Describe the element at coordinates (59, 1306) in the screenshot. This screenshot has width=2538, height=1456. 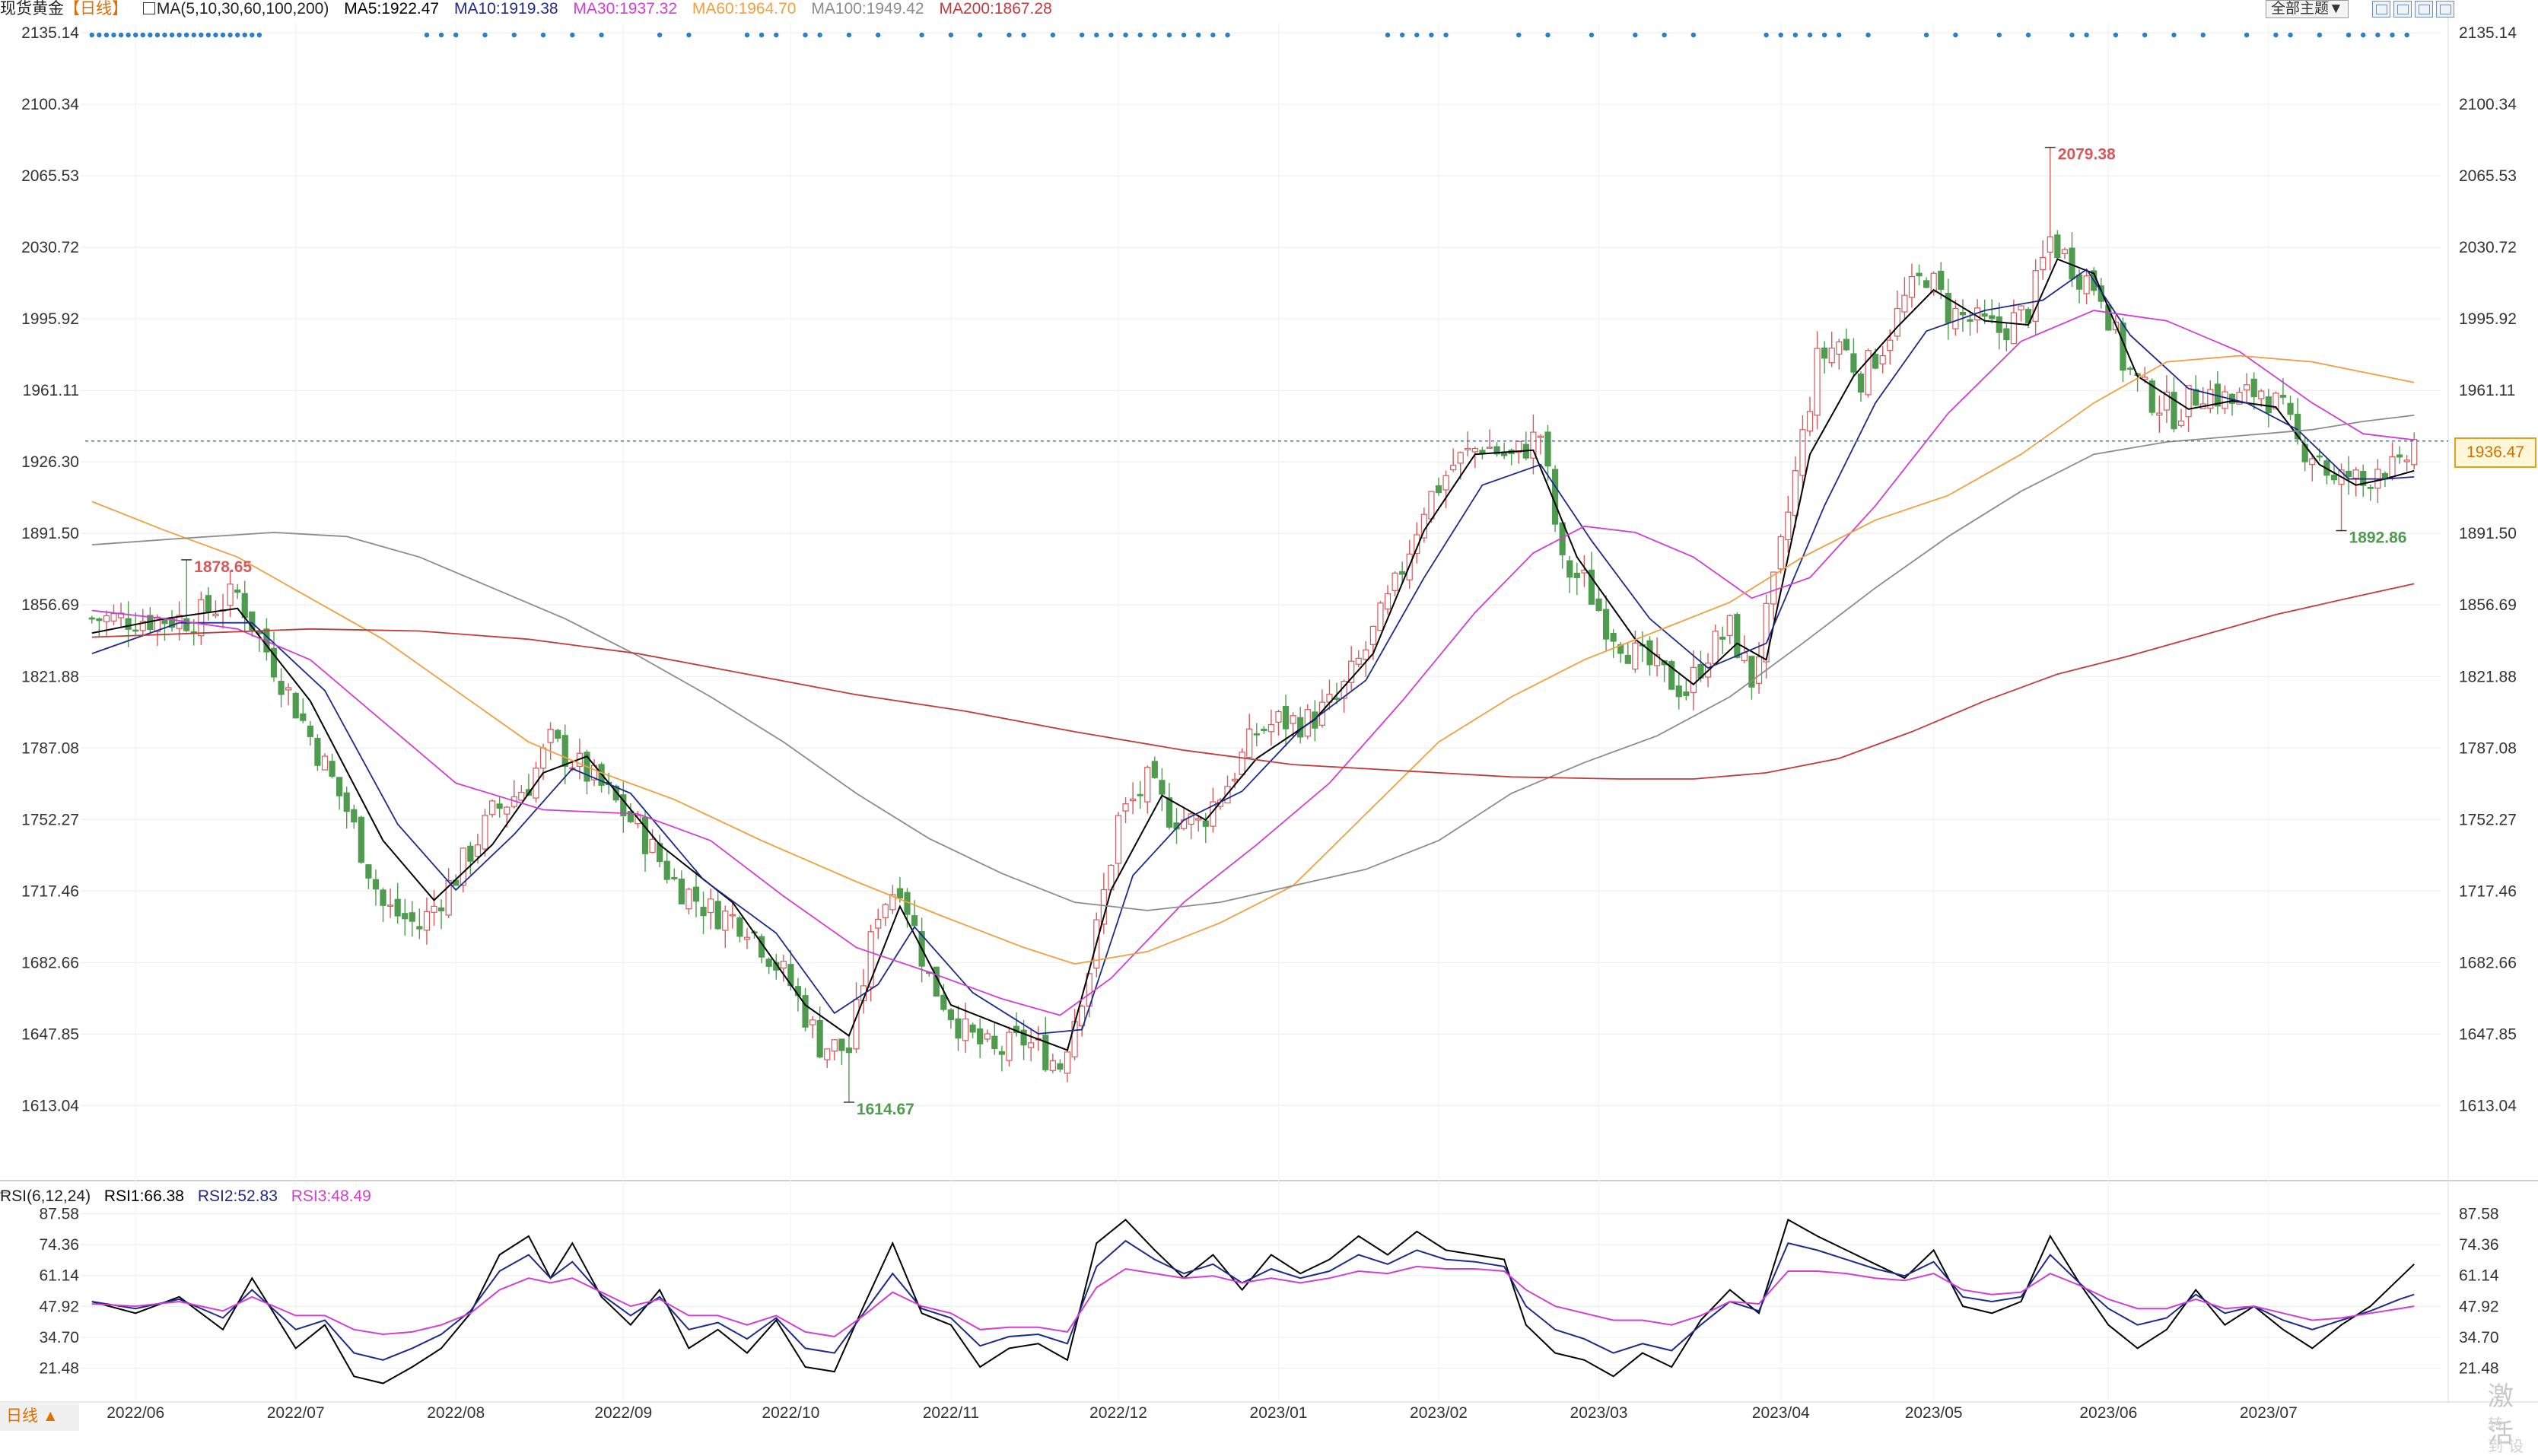
I see `rsi-tick-label-left: 47.92` at that location.